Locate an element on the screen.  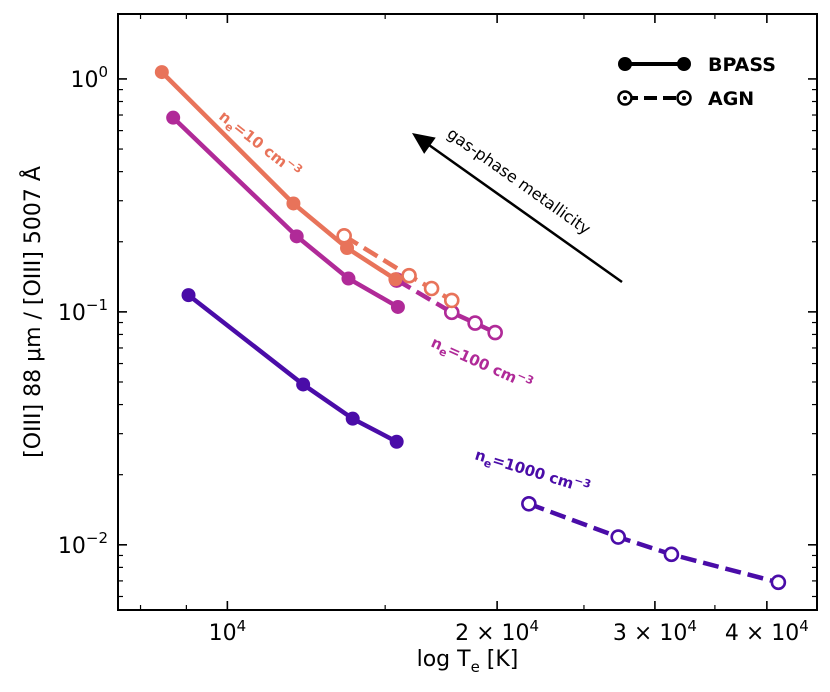
series-annotation: ne=100 cm−3 is located at coordinates (481, 363).